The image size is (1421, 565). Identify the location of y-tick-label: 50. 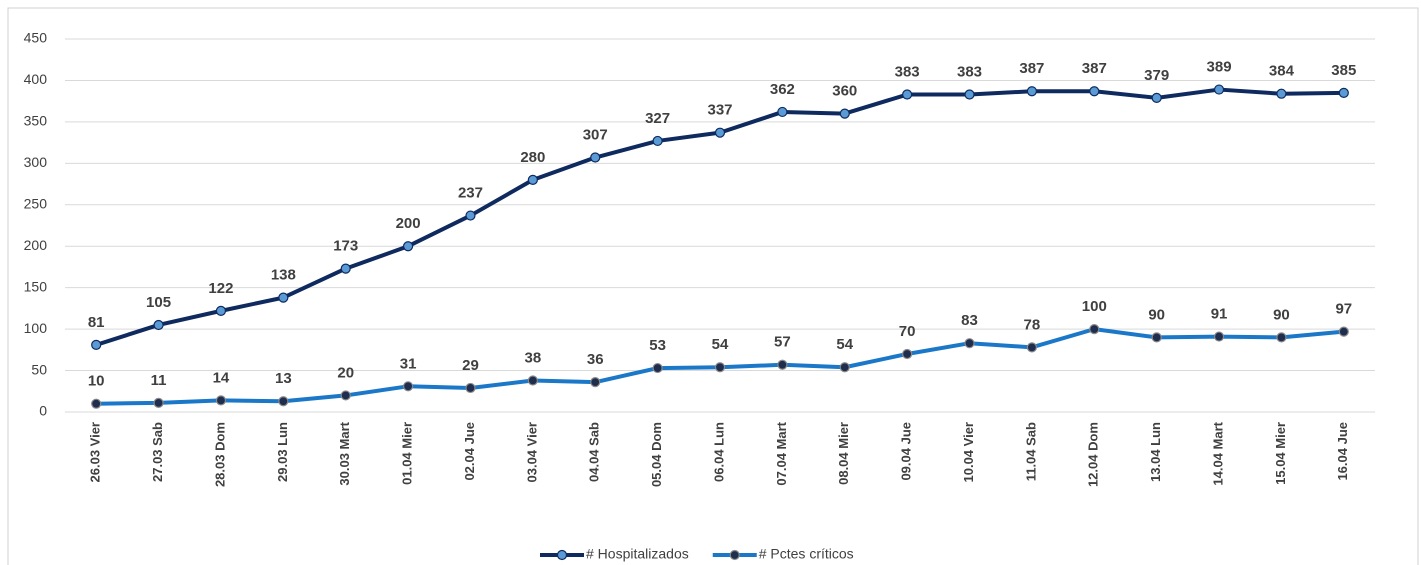
(39, 369).